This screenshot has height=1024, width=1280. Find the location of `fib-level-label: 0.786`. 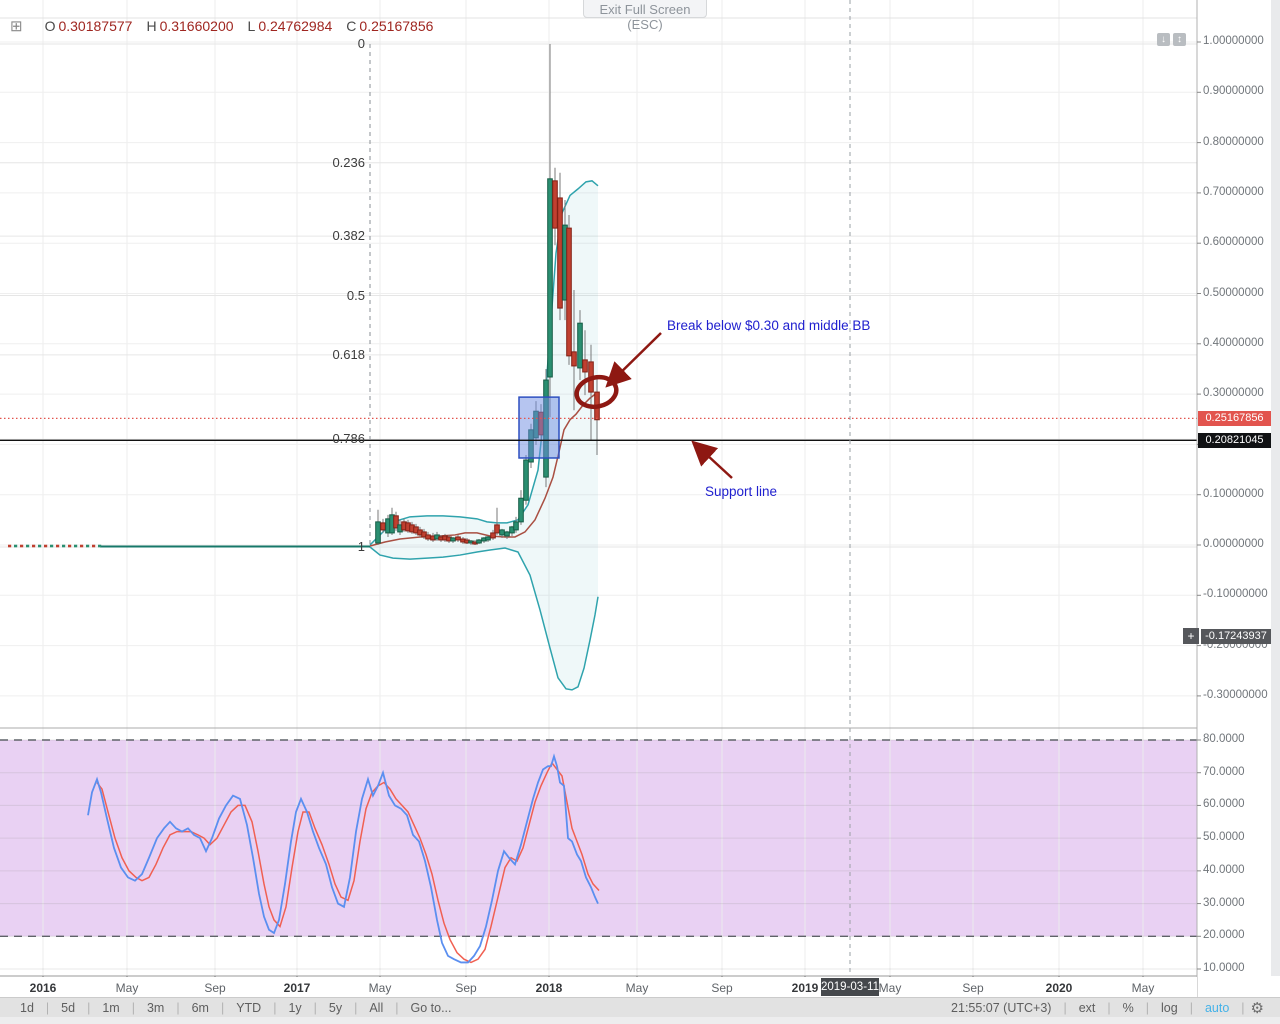

fib-level-label: 0.786 is located at coordinates (348, 439).